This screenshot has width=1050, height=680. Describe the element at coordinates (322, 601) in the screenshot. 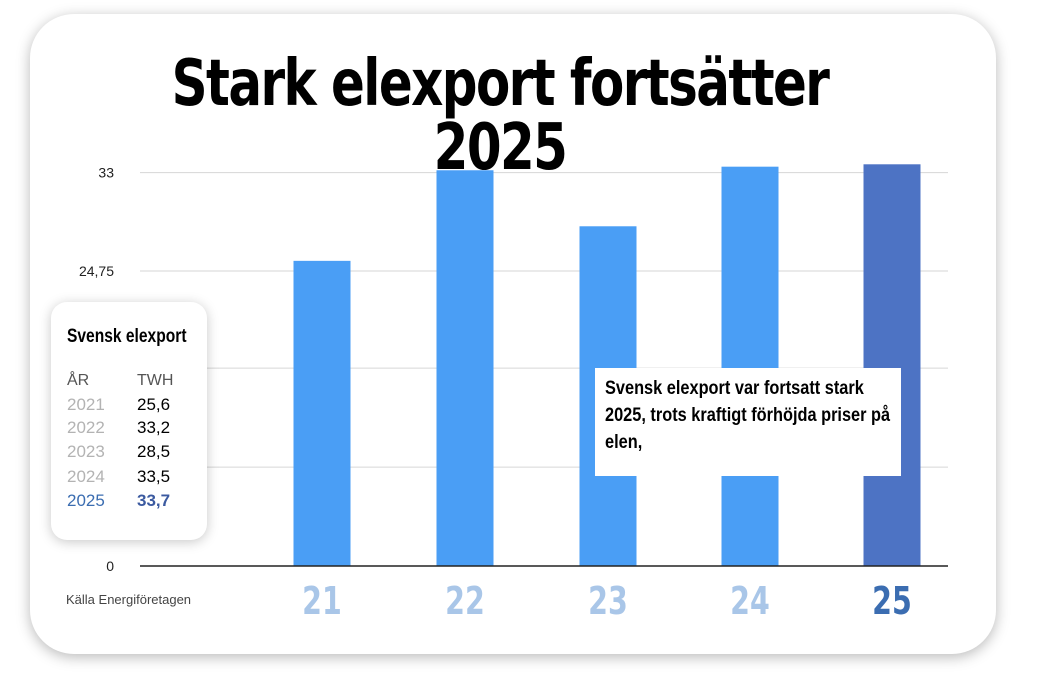

I see `x-tick-label: 21` at that location.